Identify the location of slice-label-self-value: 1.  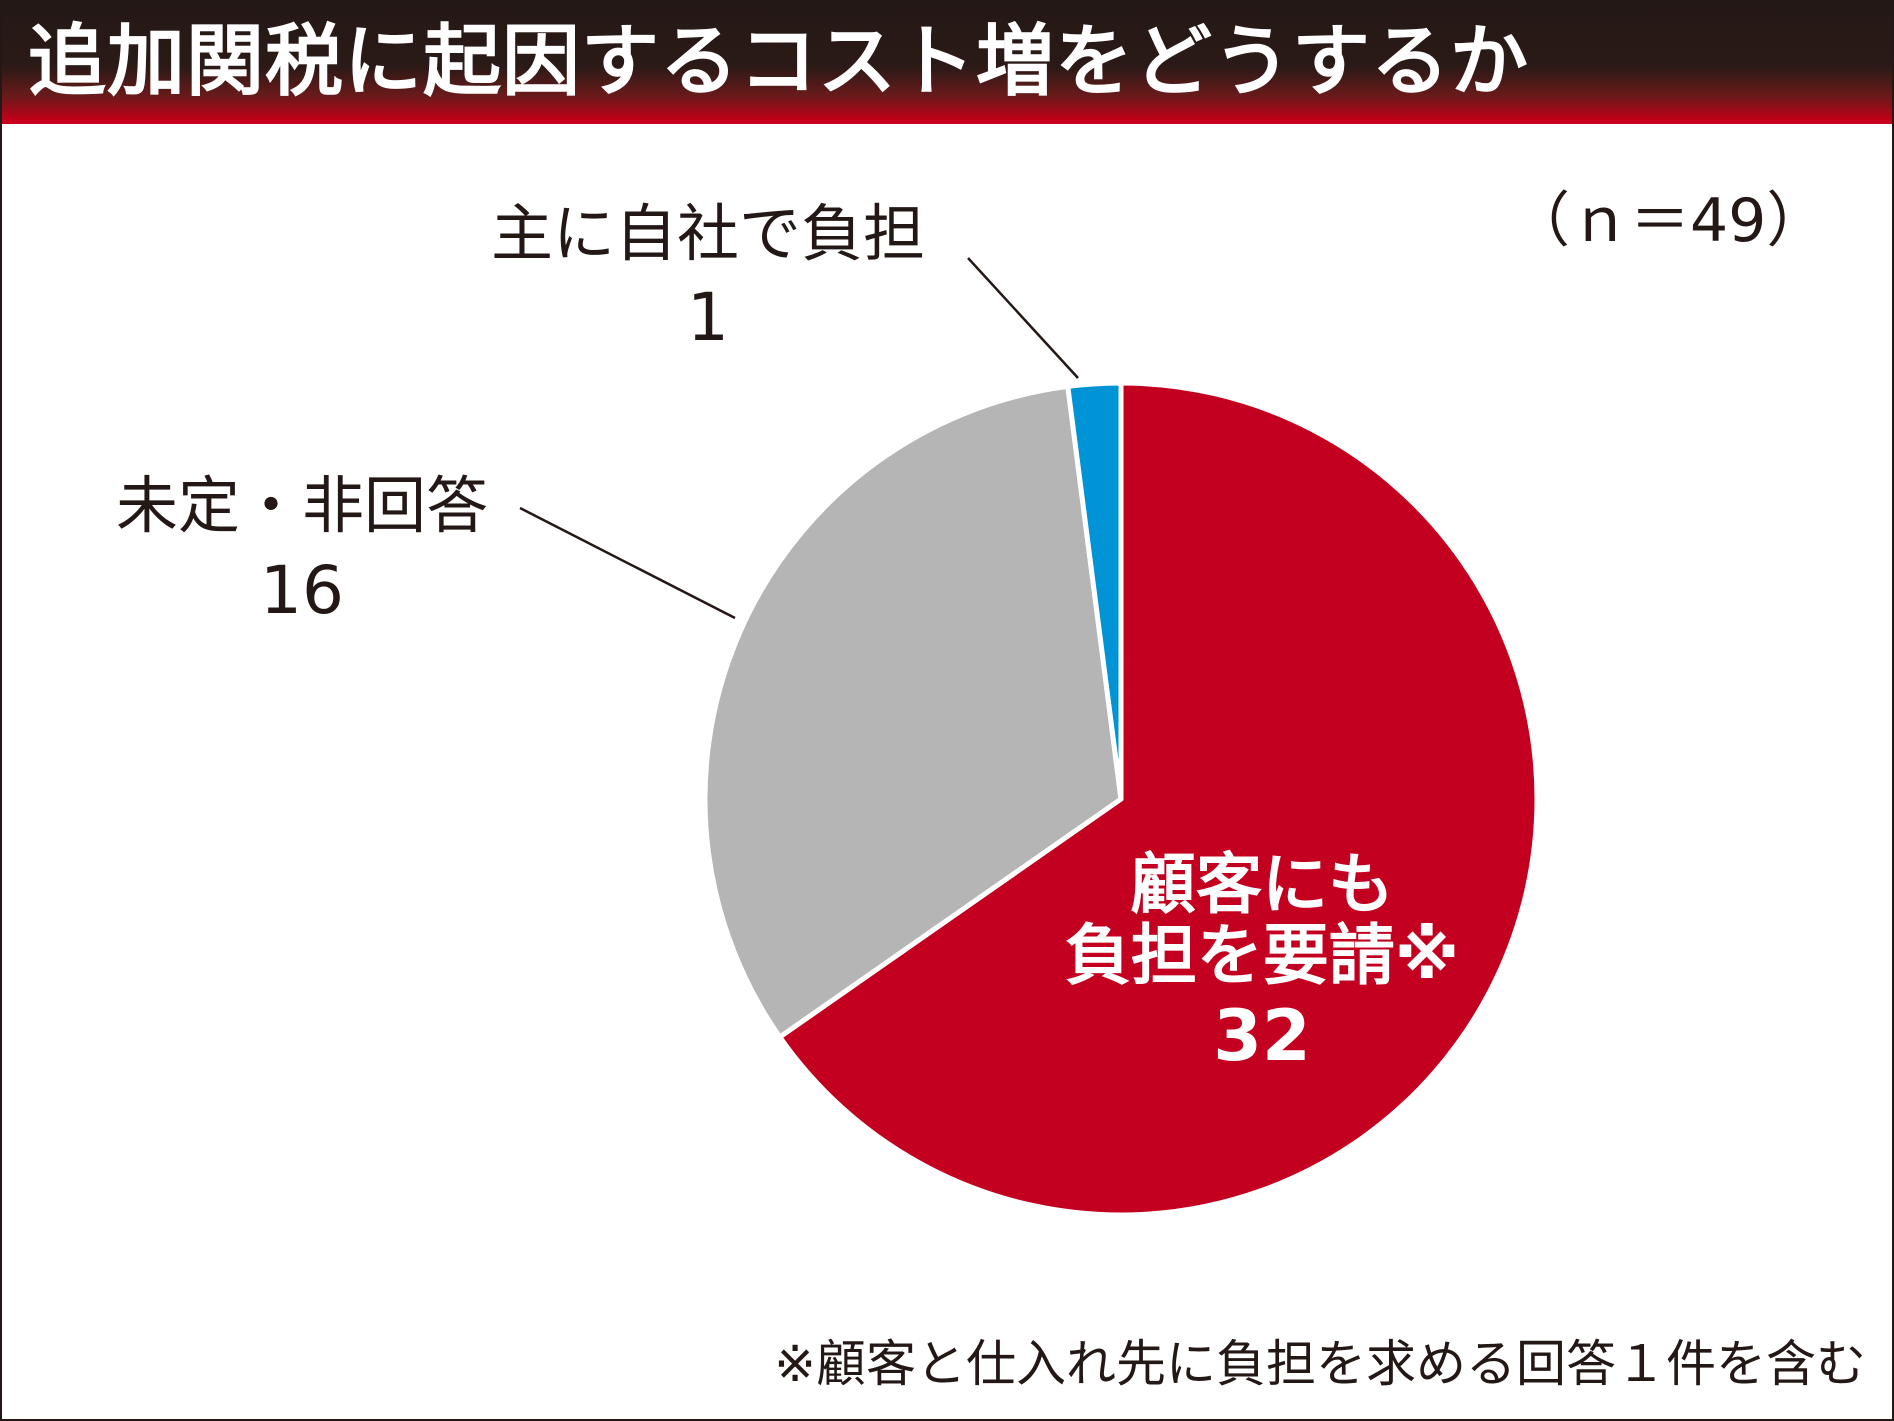
(708, 317).